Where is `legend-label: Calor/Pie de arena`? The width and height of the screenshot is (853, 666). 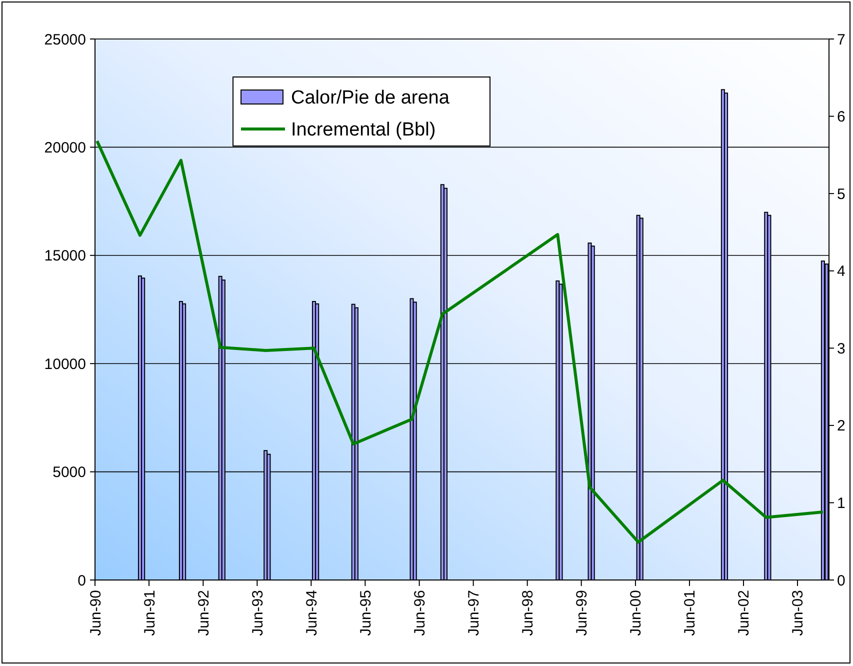 legend-label: Calor/Pie de arena is located at coordinates (370, 98).